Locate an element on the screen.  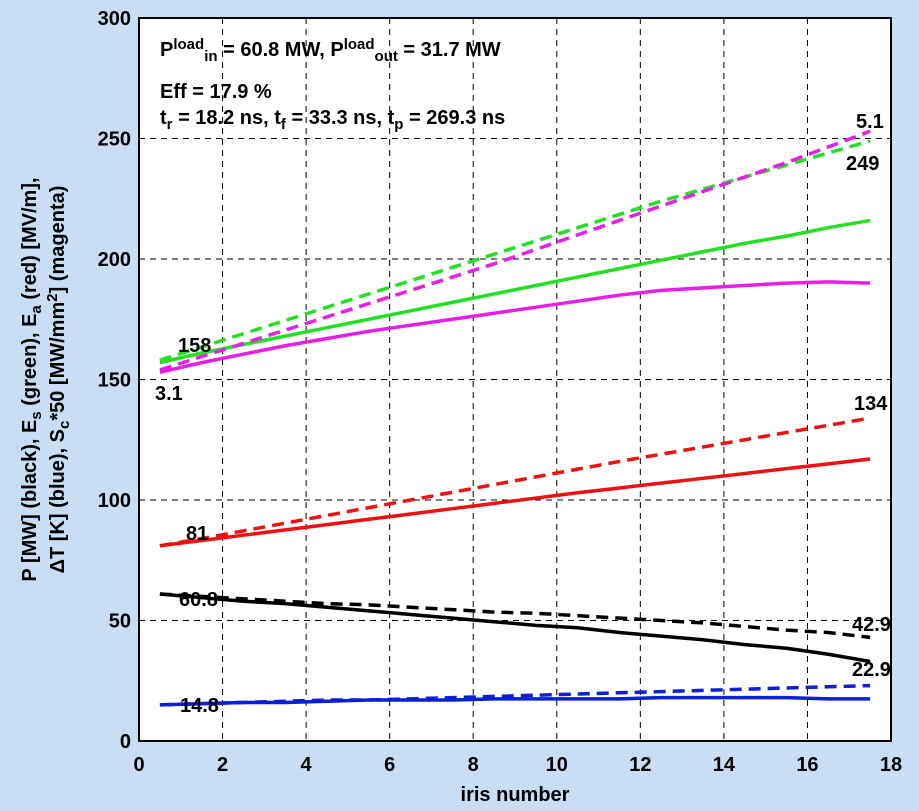
text-part: ΔT [K] (blue), S is located at coordinates (58, 501).